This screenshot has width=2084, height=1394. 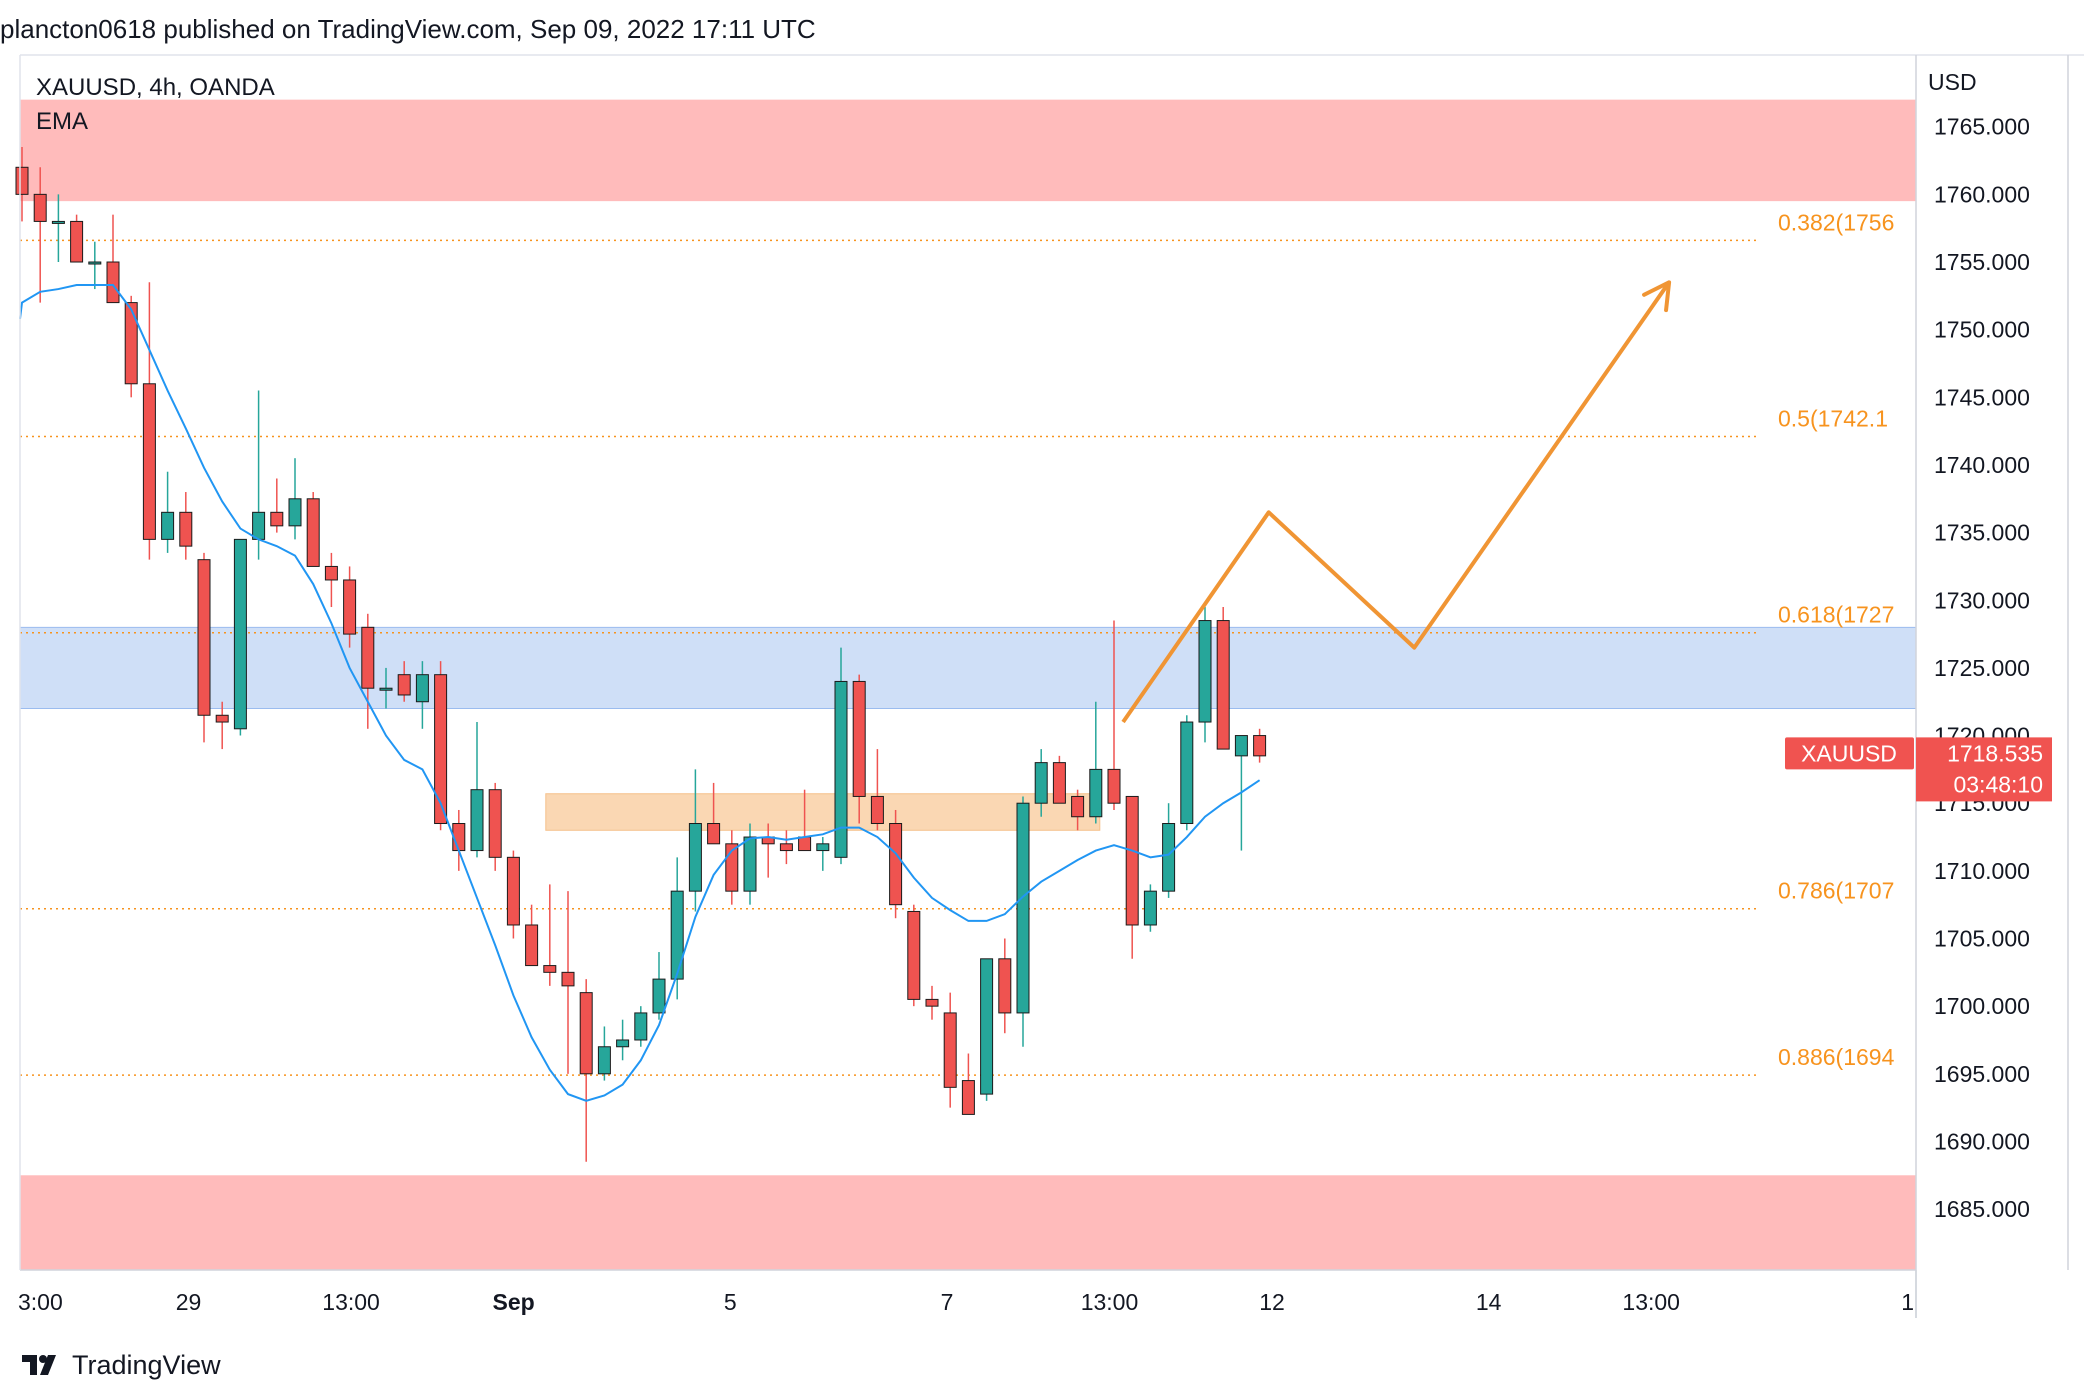 What do you see at coordinates (1982, 1141) in the screenshot?
I see `price-tick-15: 1690.000` at bounding box center [1982, 1141].